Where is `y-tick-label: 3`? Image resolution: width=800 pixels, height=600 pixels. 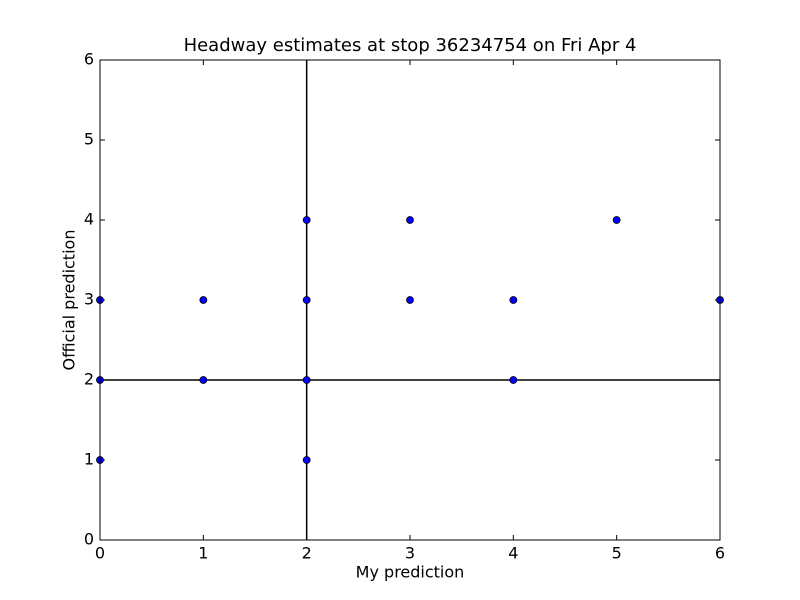
y-tick-label: 3 is located at coordinates (89, 299).